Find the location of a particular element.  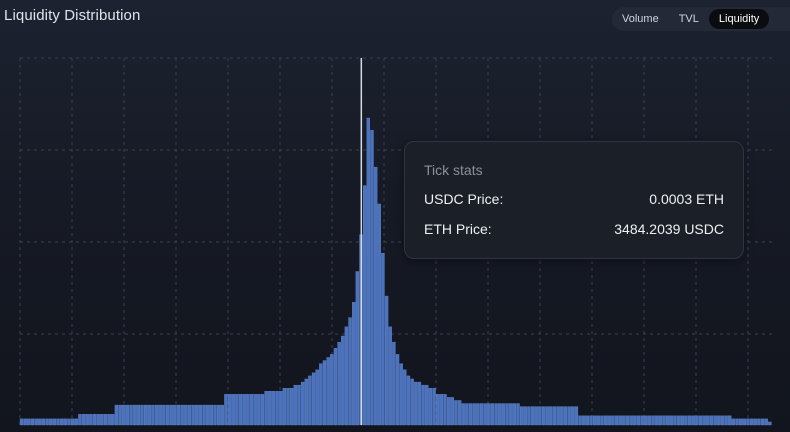

tab-liquidity: Liquidity is located at coordinates (739, 19).